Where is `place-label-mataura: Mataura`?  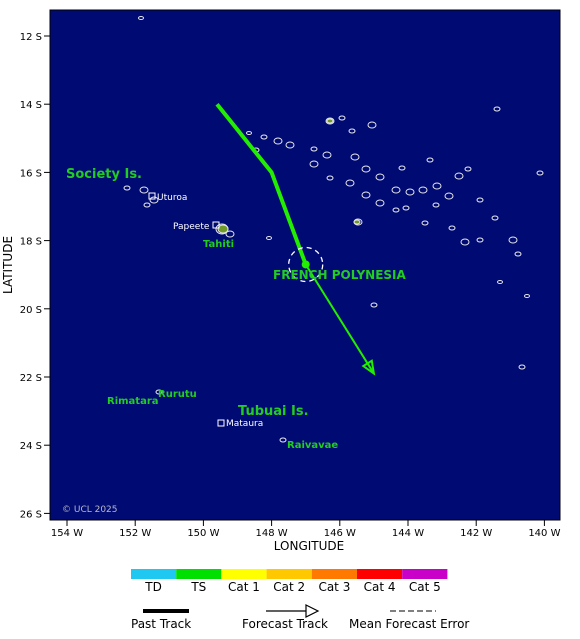 place-label-mataura: Mataura is located at coordinates (244, 424).